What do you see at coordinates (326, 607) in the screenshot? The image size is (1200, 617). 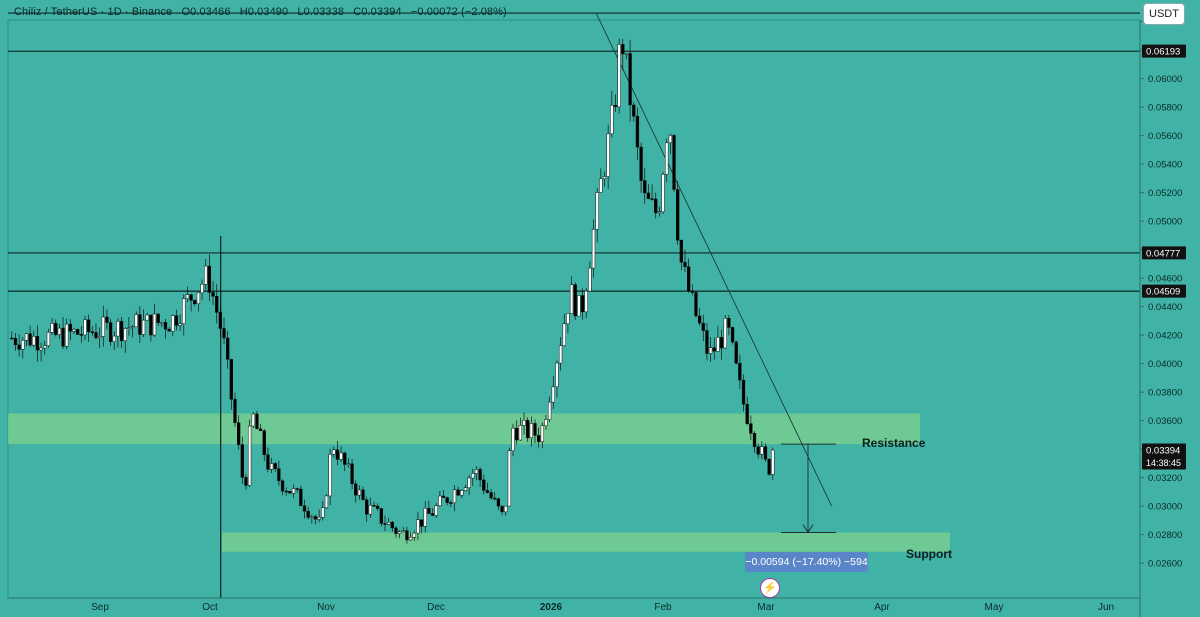 I see `x-tick-label-2: Nov` at bounding box center [326, 607].